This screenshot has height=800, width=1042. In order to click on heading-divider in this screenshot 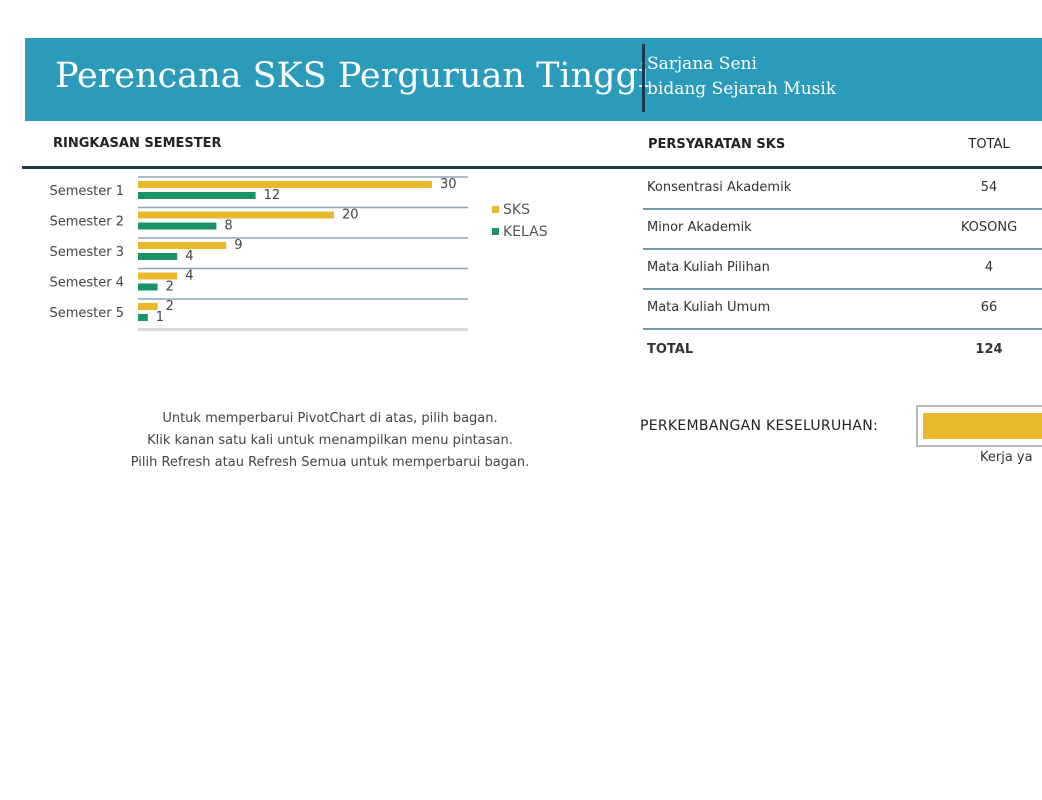, I will do `click(532, 167)`.